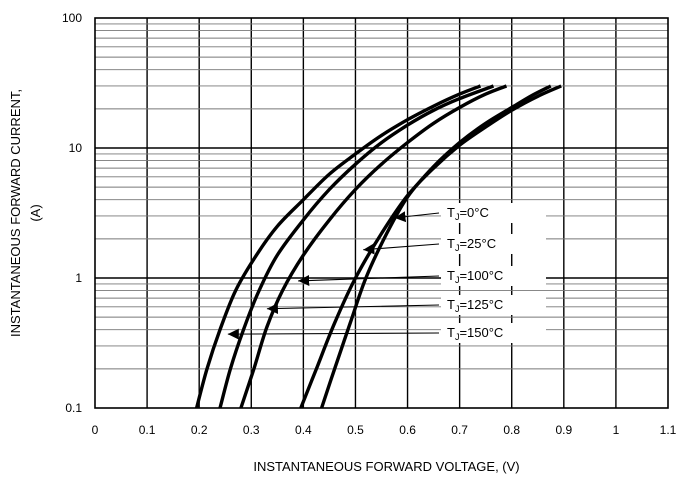 The image size is (680, 486). I want to click on x-axis-title: INSTANTANEOUS FORWARD VOLTAGE, (V), so click(386, 466).